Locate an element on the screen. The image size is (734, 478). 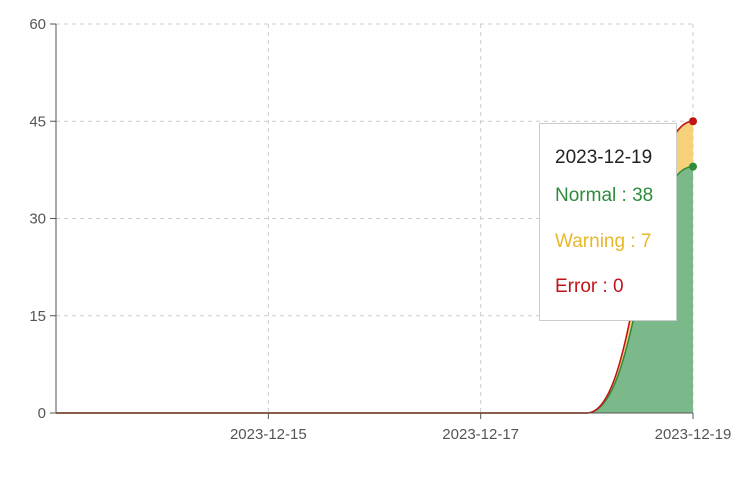
y-tick-label: 60 is located at coordinates (37, 24).